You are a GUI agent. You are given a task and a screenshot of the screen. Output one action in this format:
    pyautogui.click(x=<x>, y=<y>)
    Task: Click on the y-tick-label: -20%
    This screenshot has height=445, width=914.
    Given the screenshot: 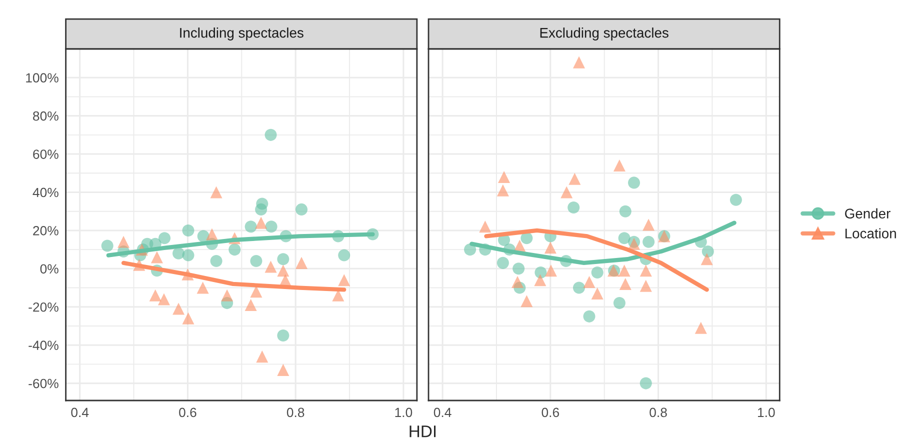 What is the action you would take?
    pyautogui.click(x=43, y=307)
    